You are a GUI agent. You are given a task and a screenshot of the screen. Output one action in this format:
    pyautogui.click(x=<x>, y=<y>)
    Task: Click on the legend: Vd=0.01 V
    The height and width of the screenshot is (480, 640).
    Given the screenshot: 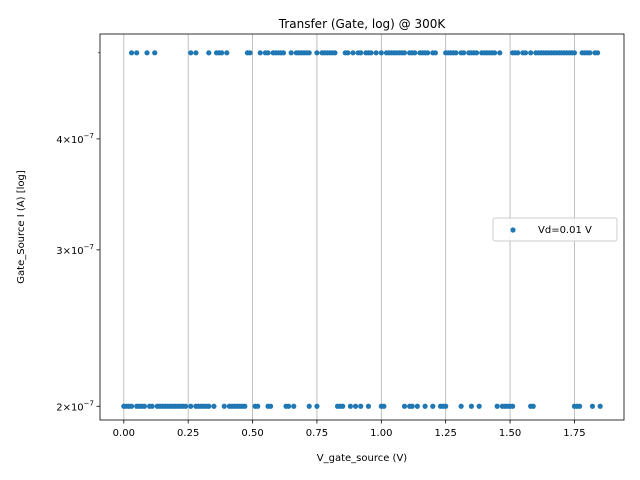 What is the action you would take?
    pyautogui.click(x=555, y=229)
    